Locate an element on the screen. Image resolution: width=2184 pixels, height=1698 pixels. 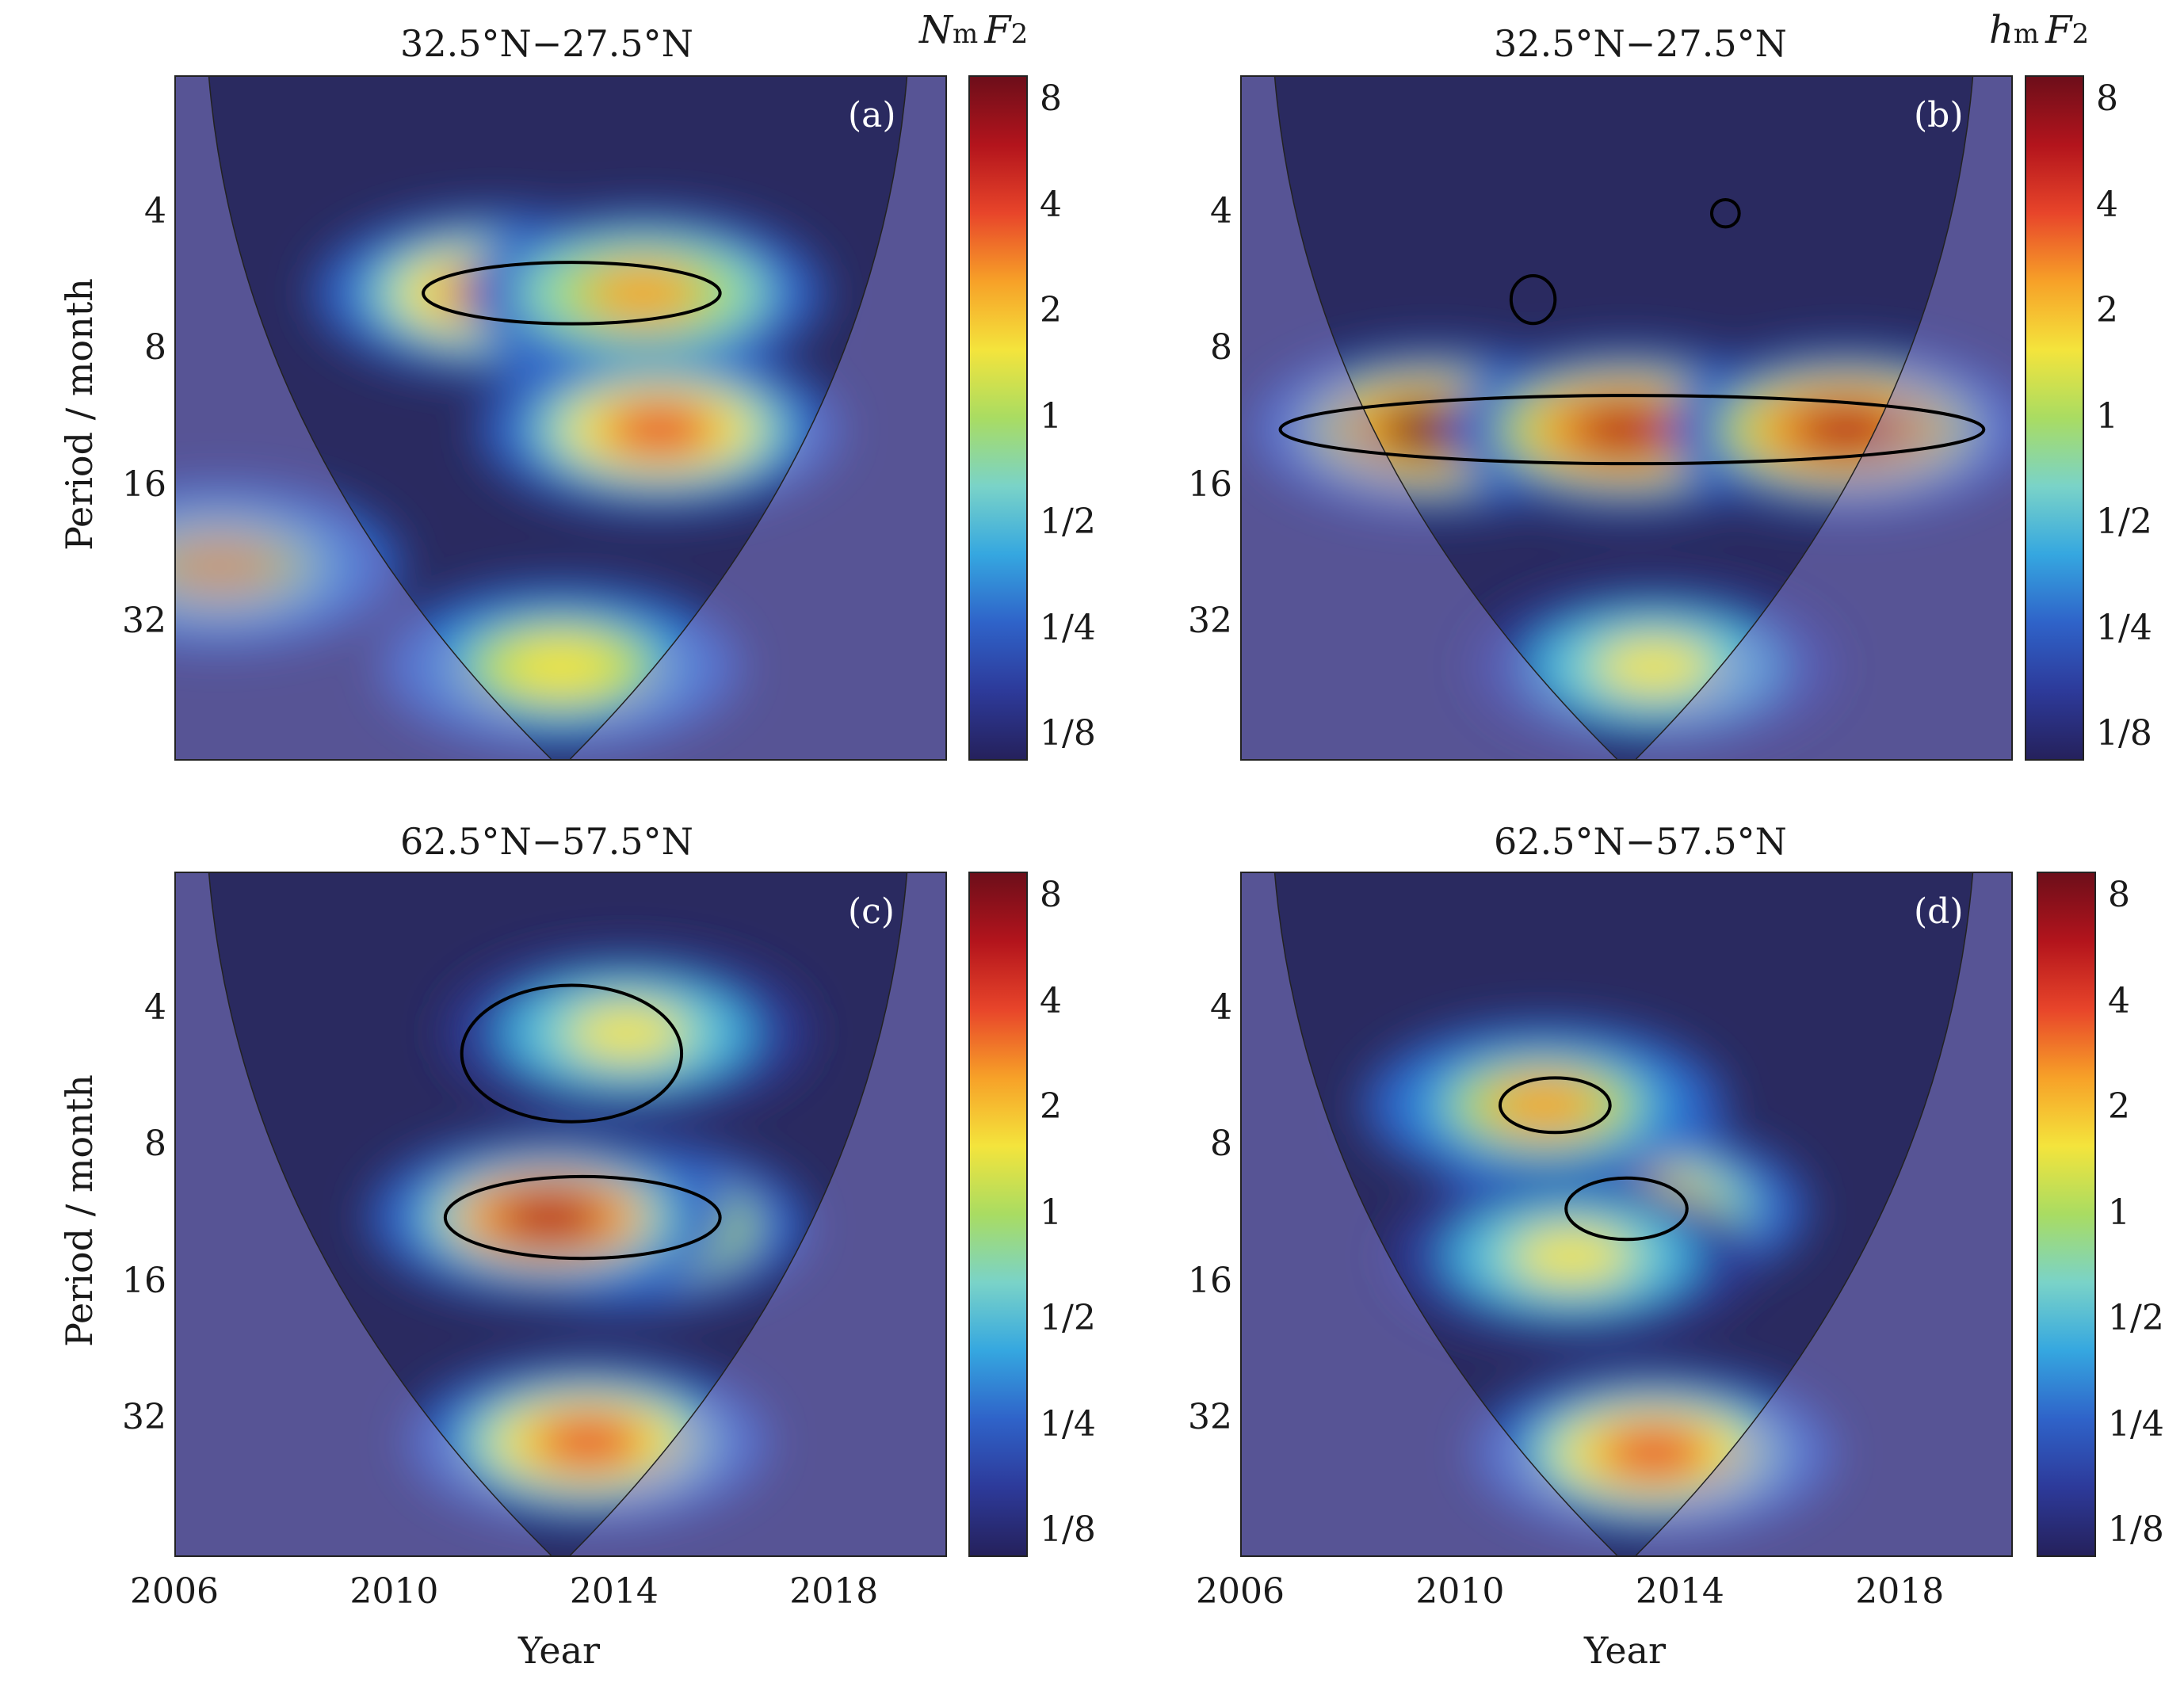
x-axis-label: Year is located at coordinates (558, 1650).